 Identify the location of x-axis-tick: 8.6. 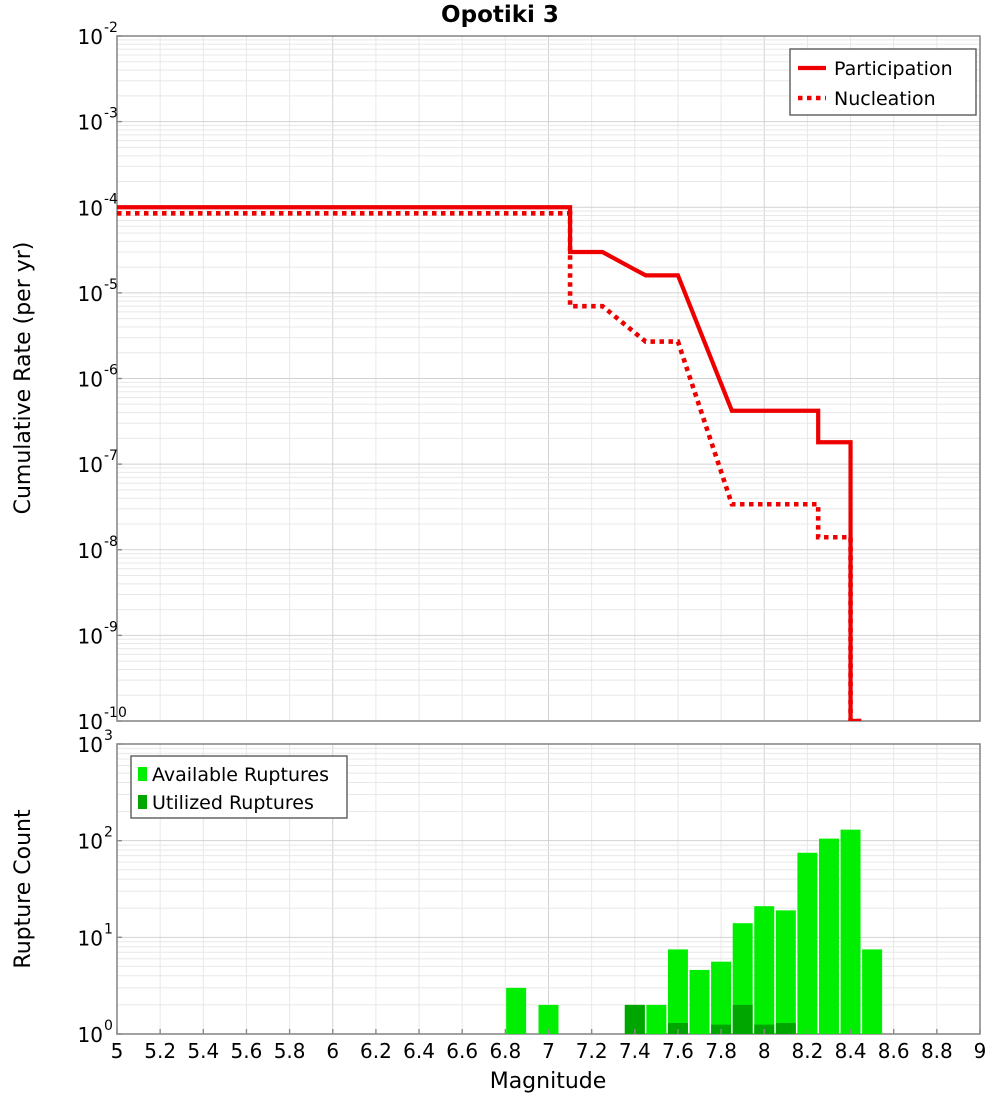
(894, 1051).